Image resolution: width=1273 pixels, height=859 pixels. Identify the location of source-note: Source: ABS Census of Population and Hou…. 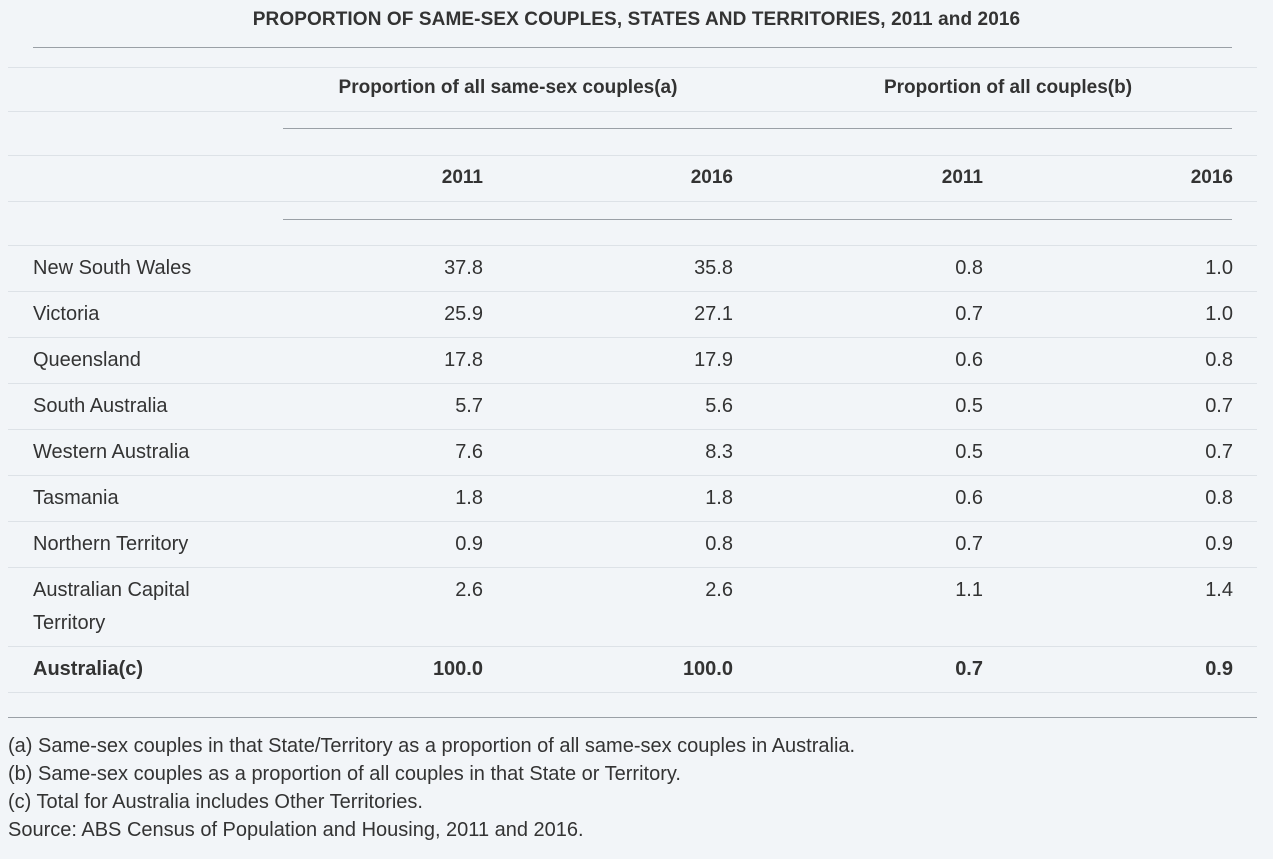
(296, 830).